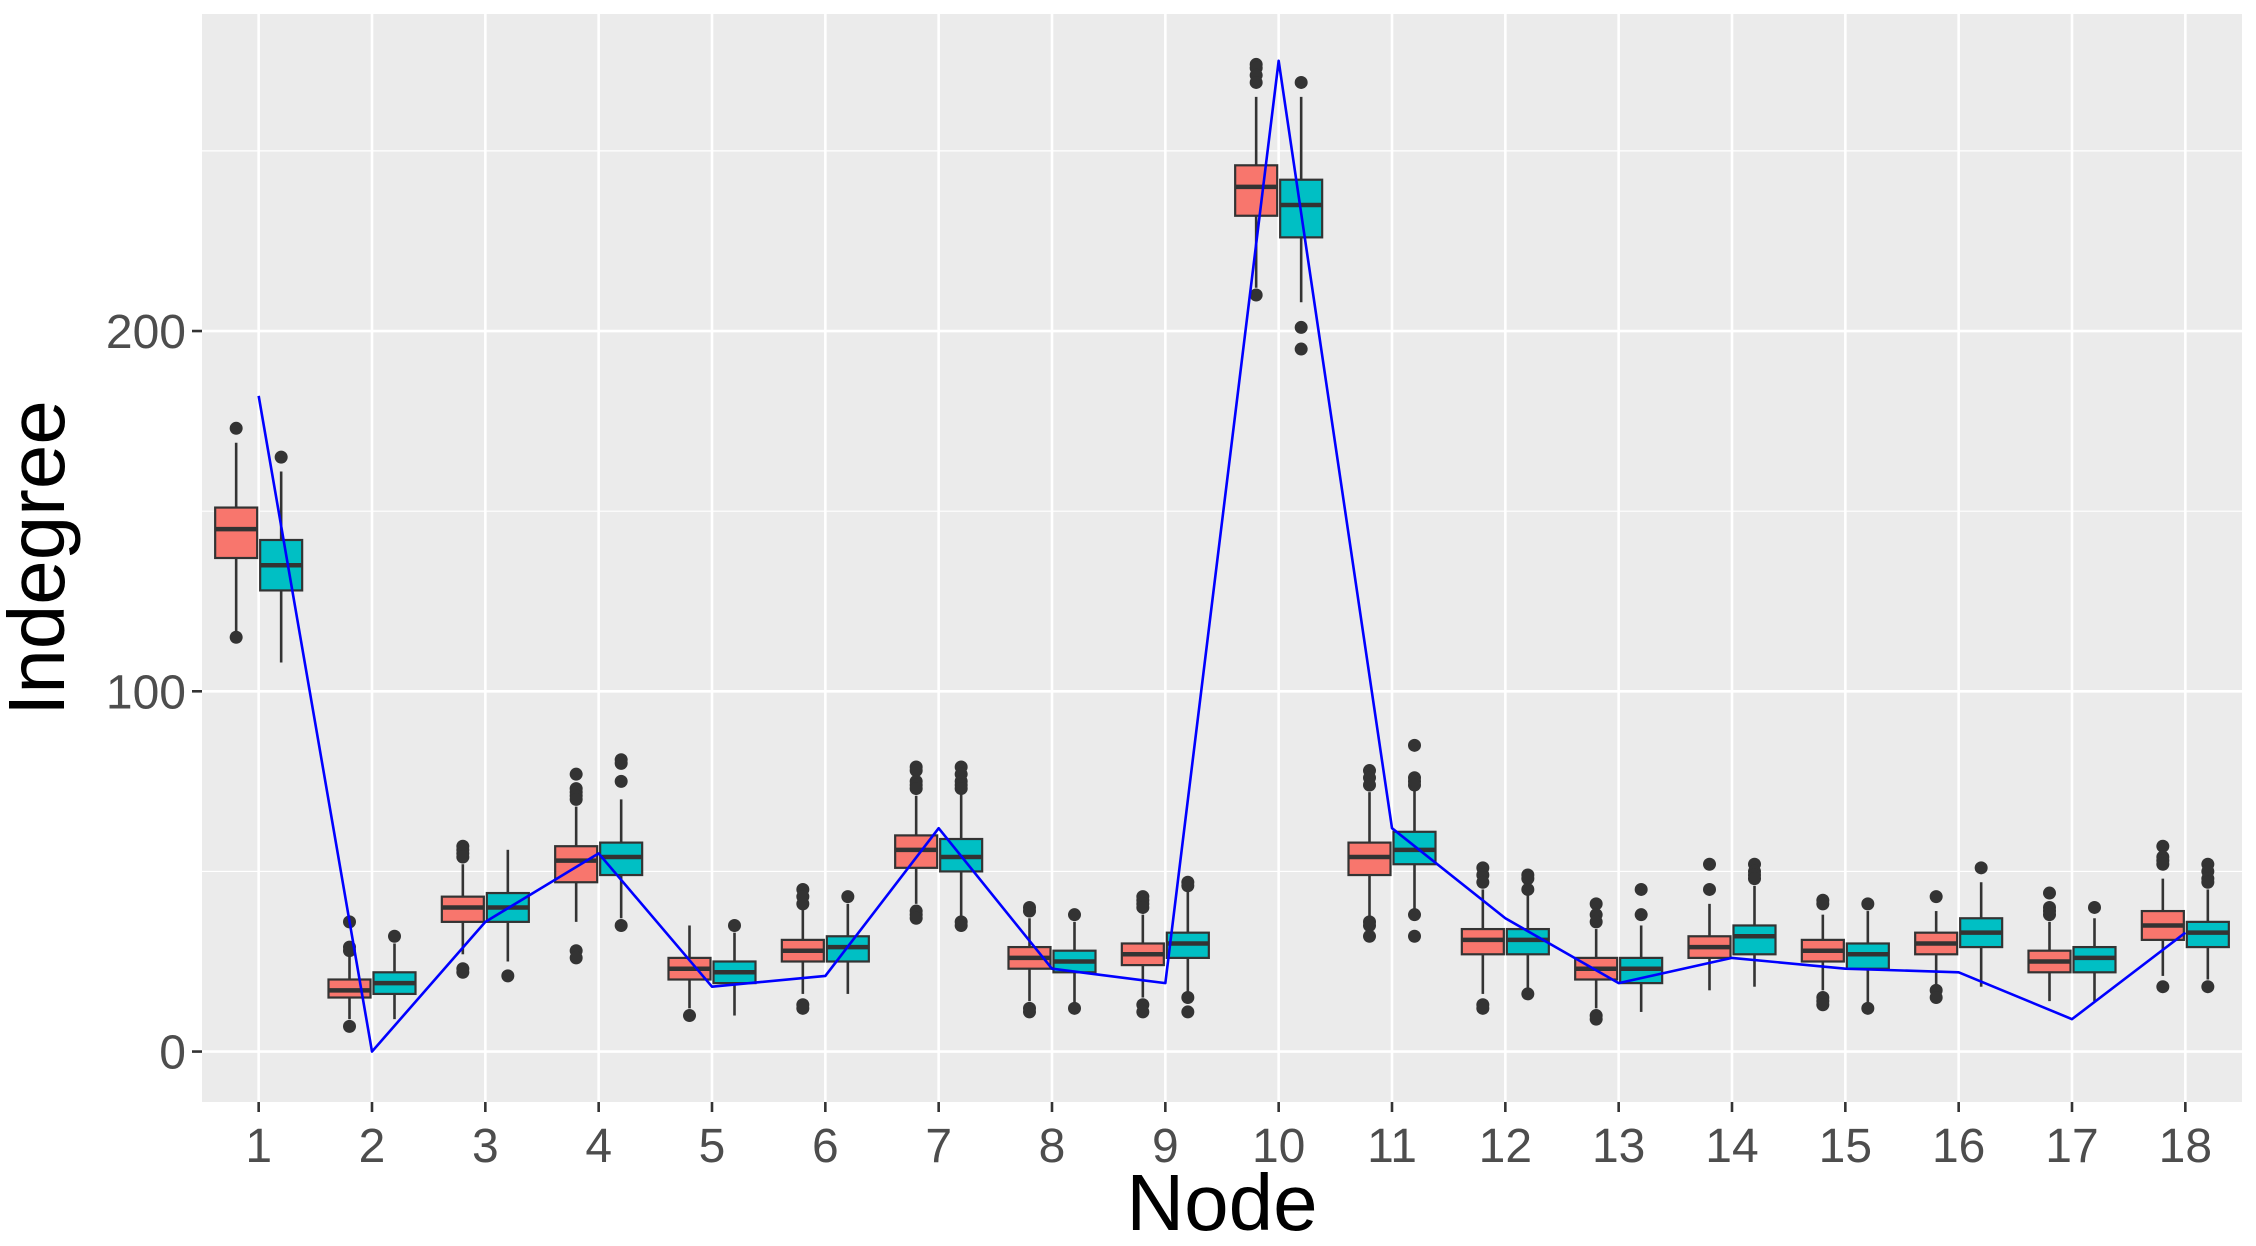  I want to click on x-tick-label: 15, so click(1845, 1146).